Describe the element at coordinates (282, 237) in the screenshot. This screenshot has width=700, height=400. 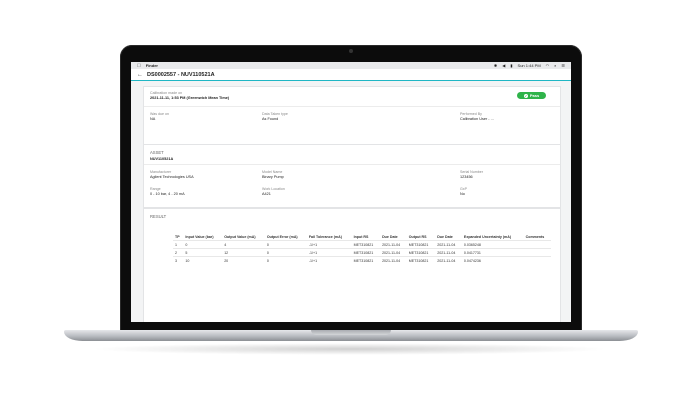
I see `column-header: Output Error (mA)` at that location.